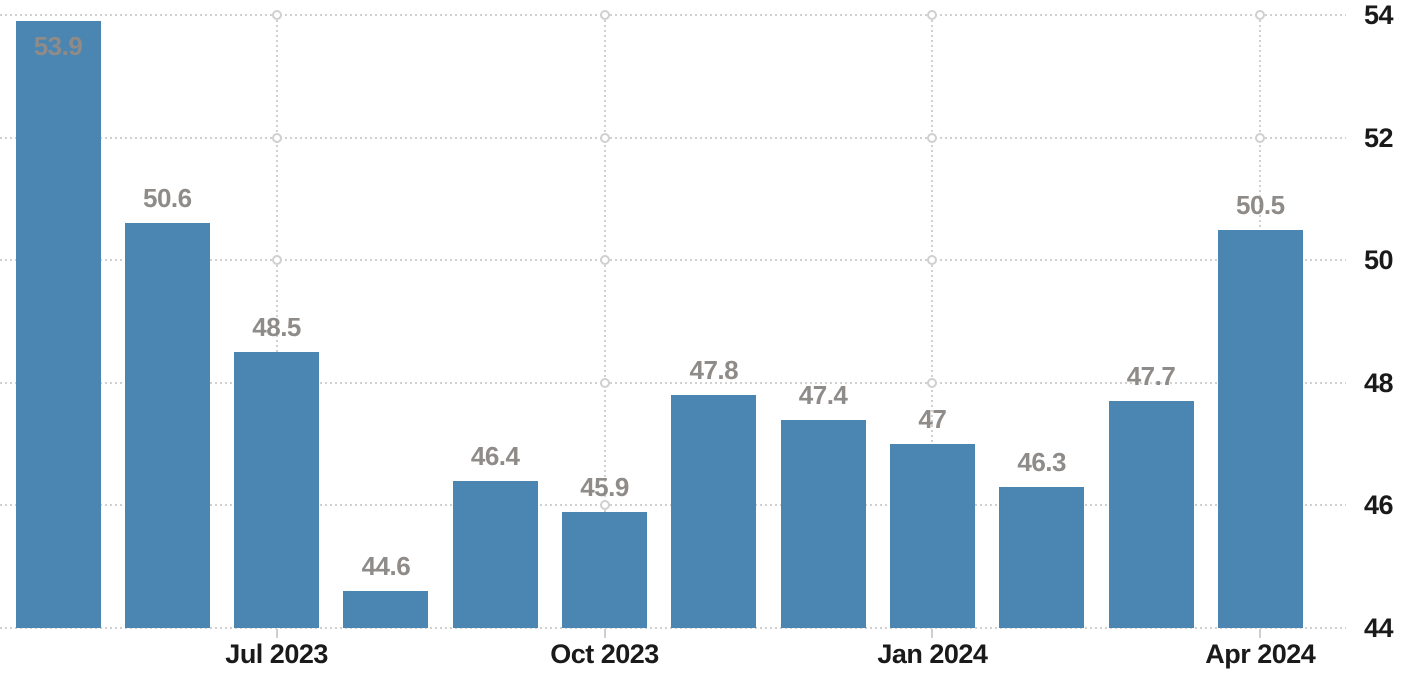 The height and width of the screenshot is (678, 1423). What do you see at coordinates (1379, 137) in the screenshot?
I see `y-axis-tick-label: 52` at bounding box center [1379, 137].